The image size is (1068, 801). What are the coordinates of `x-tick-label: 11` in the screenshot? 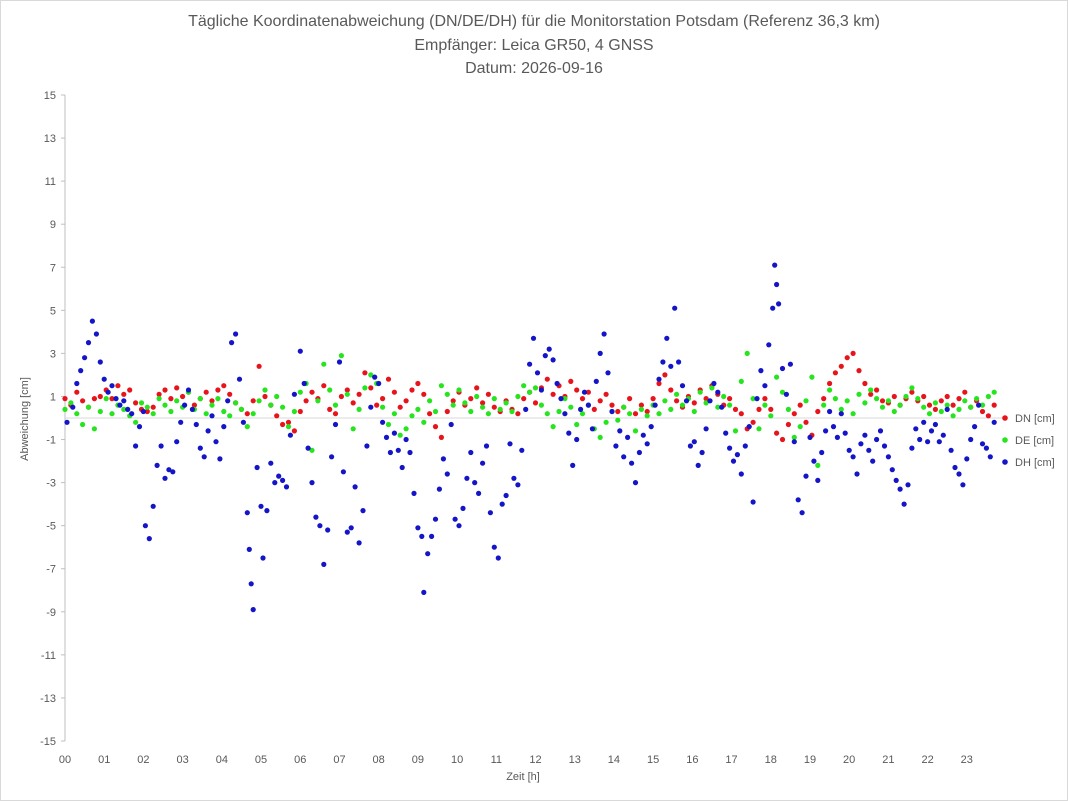 It's located at (496, 760).